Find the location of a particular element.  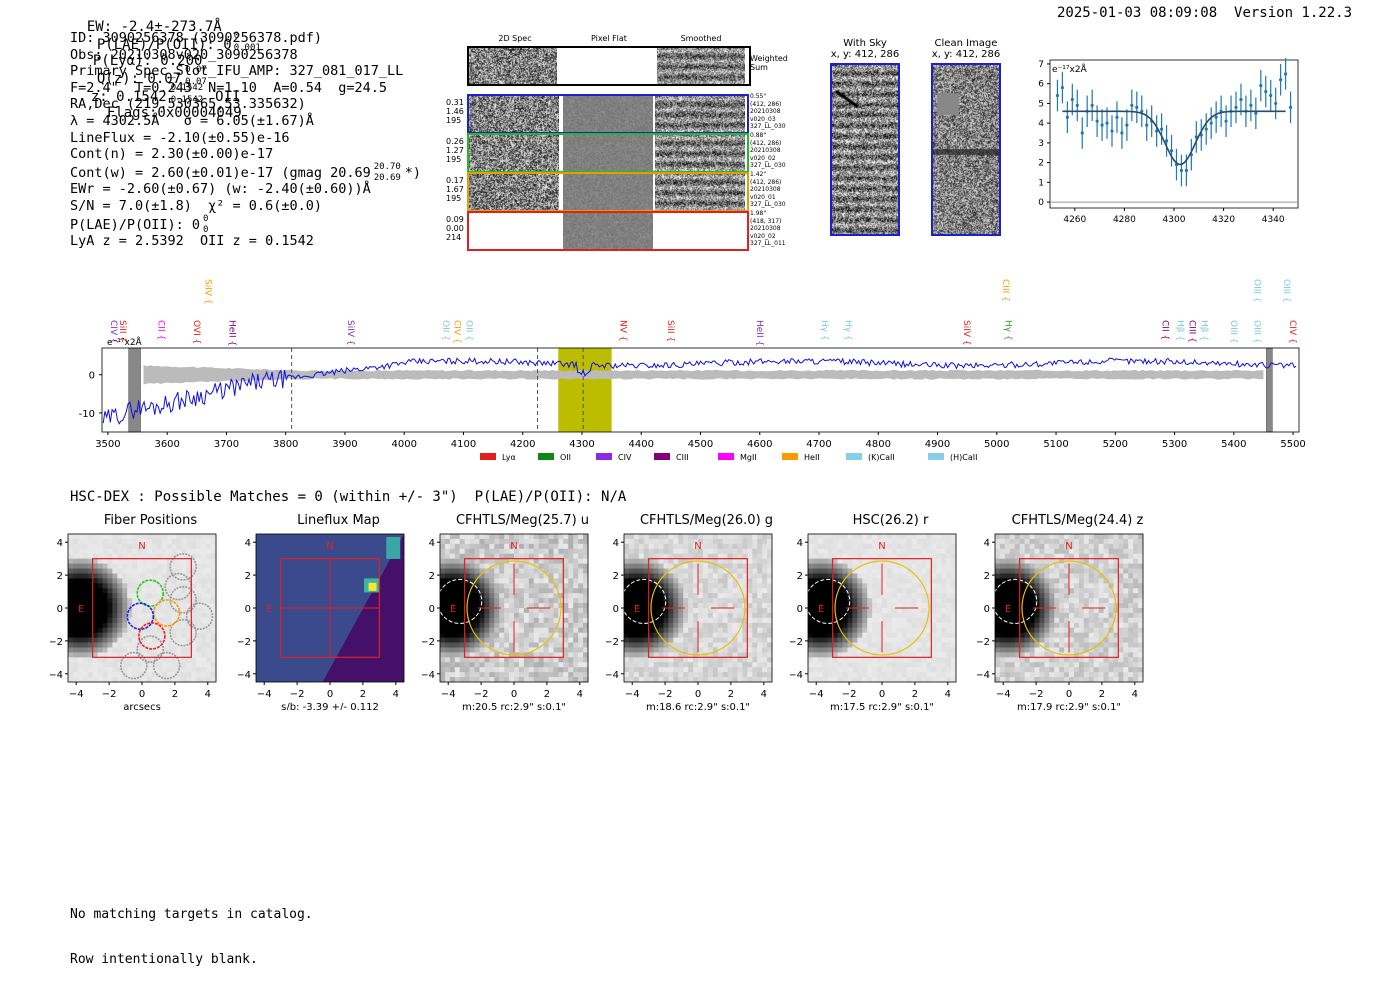

panel-xtick-label: 0 is located at coordinates (330, 694).